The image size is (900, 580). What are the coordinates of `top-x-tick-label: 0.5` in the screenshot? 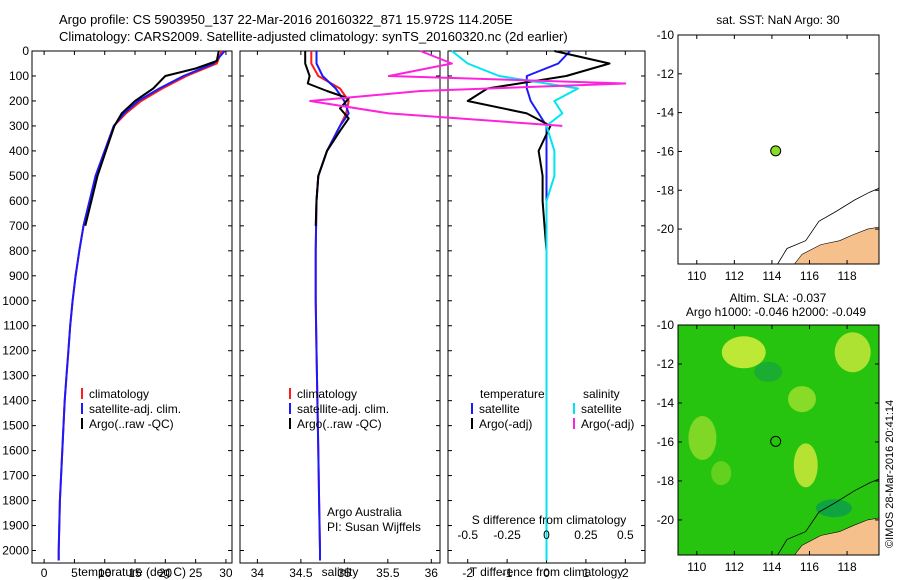 It's located at (625, 535).